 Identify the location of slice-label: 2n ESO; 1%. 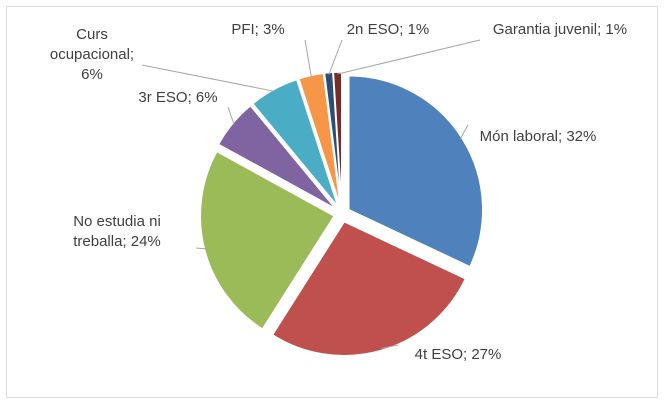
(388, 29).